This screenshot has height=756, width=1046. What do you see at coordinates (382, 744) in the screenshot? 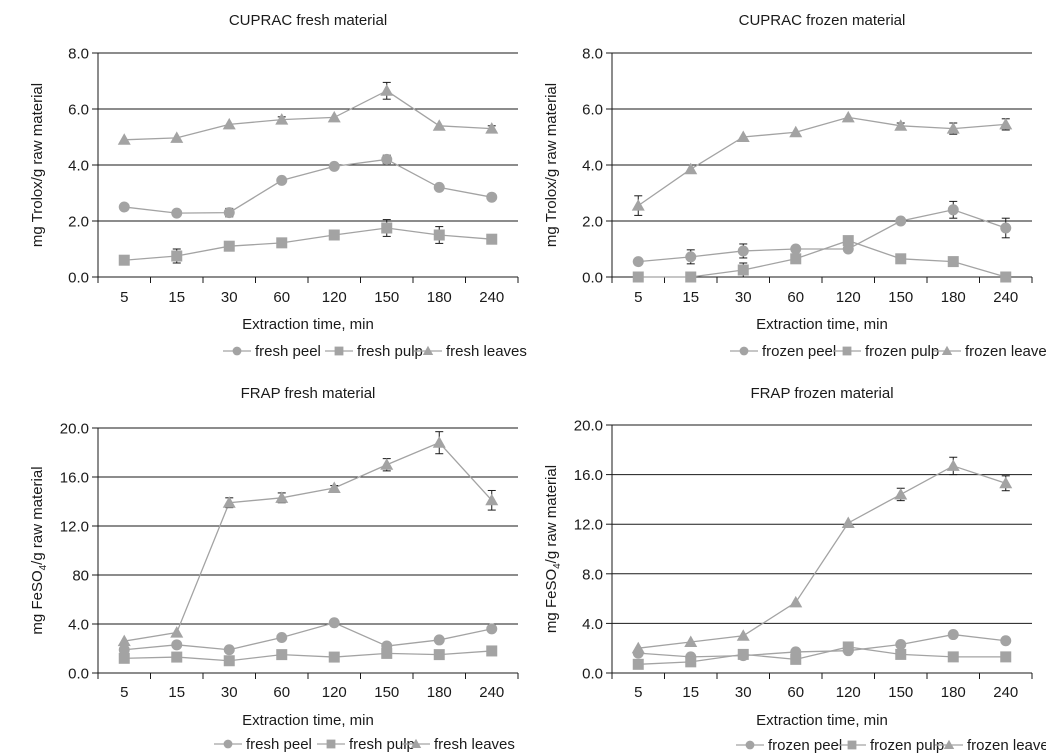
I see `legend-label: fresh pulp` at bounding box center [382, 744].